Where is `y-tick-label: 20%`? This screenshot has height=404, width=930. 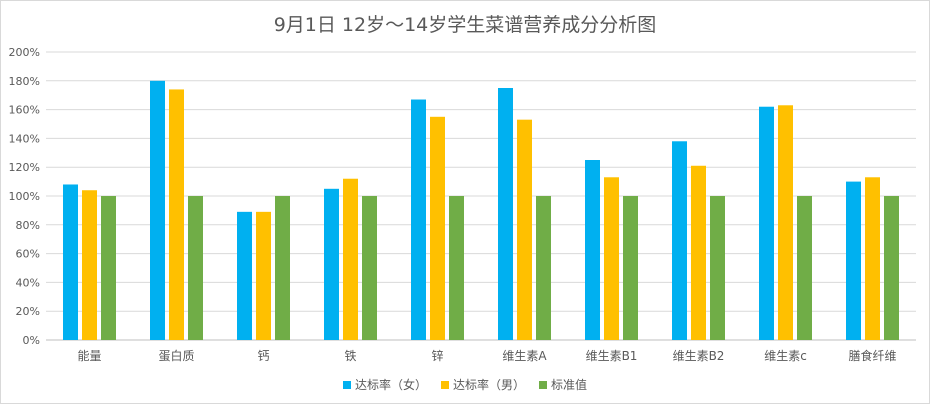
y-tick-label: 20% is located at coordinates (28, 311).